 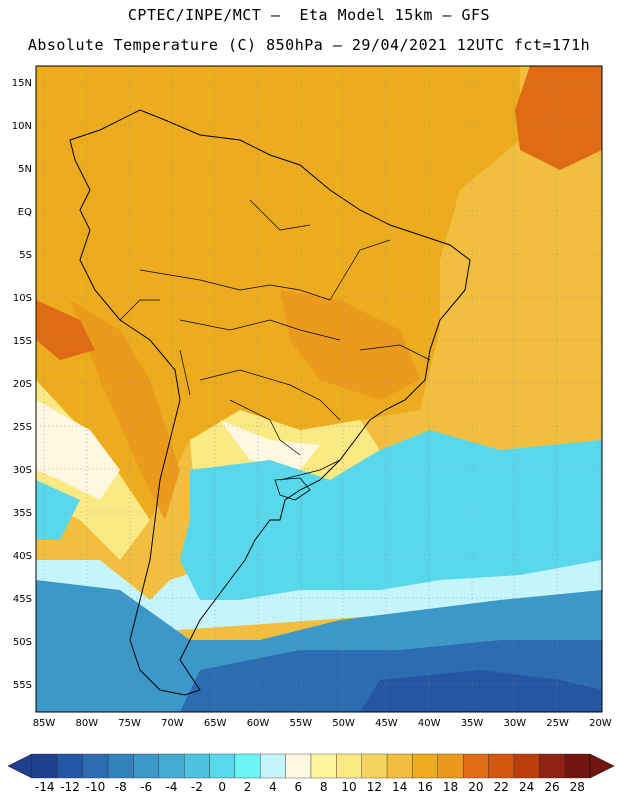 I want to click on lat-label: 5S, so click(x=25, y=255).